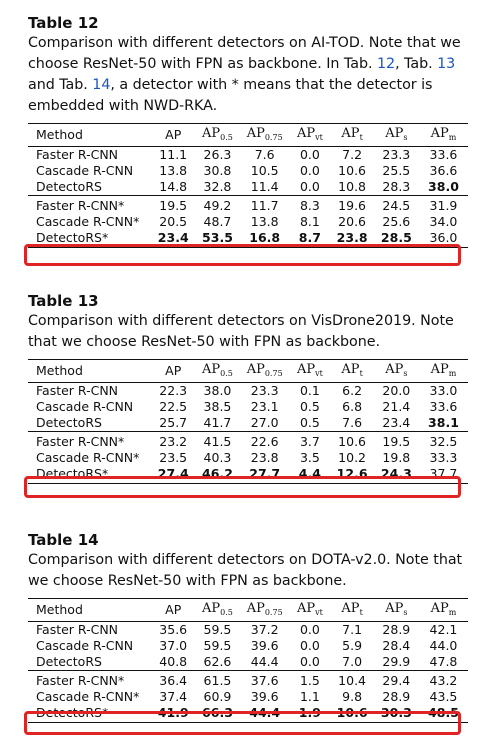 Image resolution: width=483 pixels, height=751 pixels. I want to click on value-cell: 23.5, so click(173, 457).